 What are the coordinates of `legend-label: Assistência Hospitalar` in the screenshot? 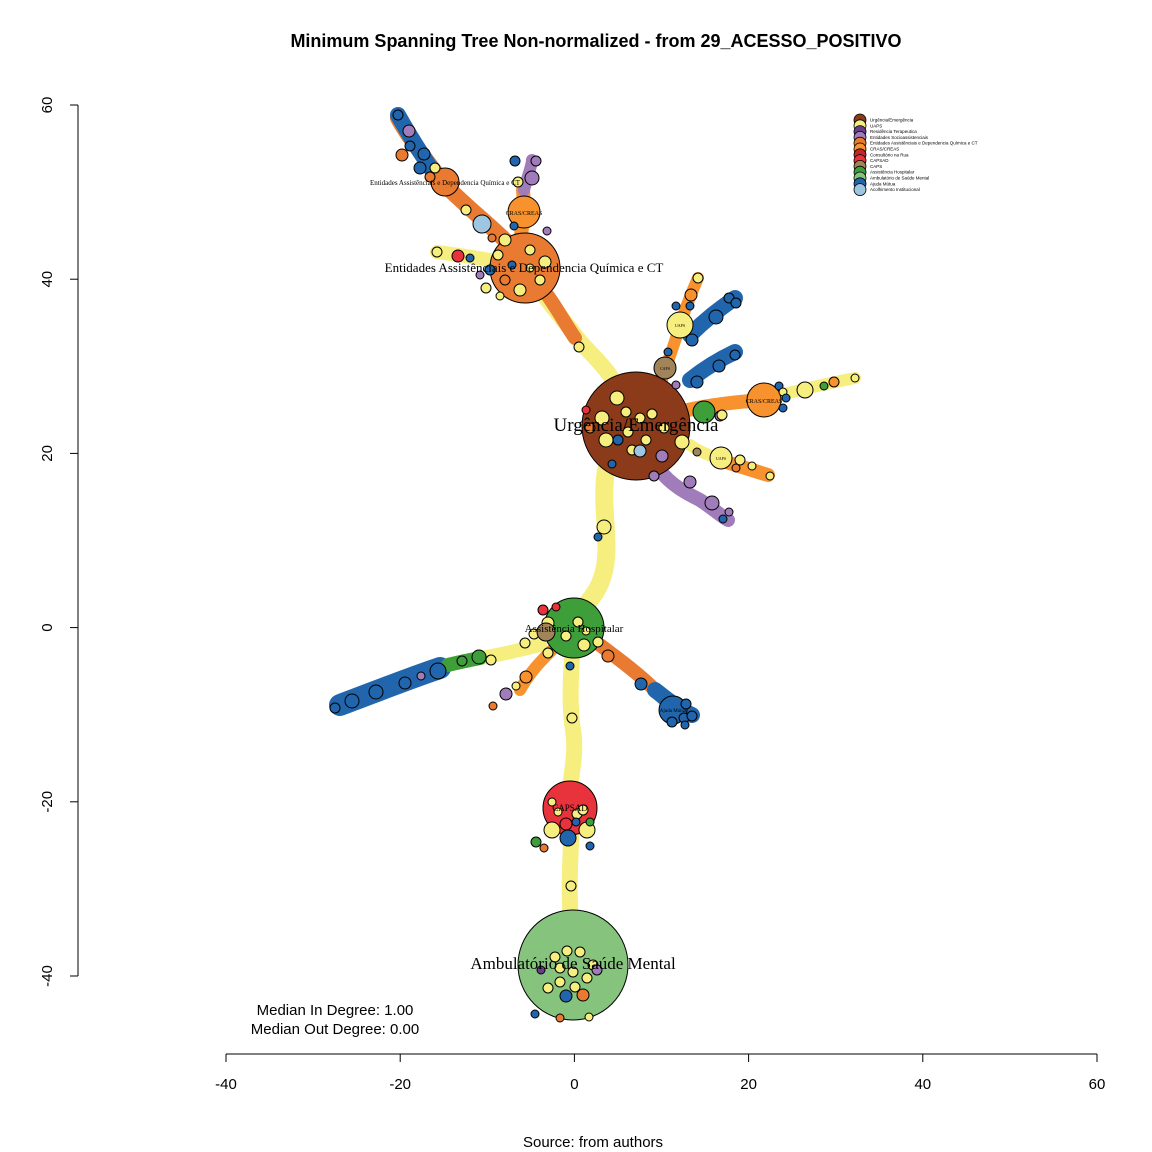 It's located at (892, 172).